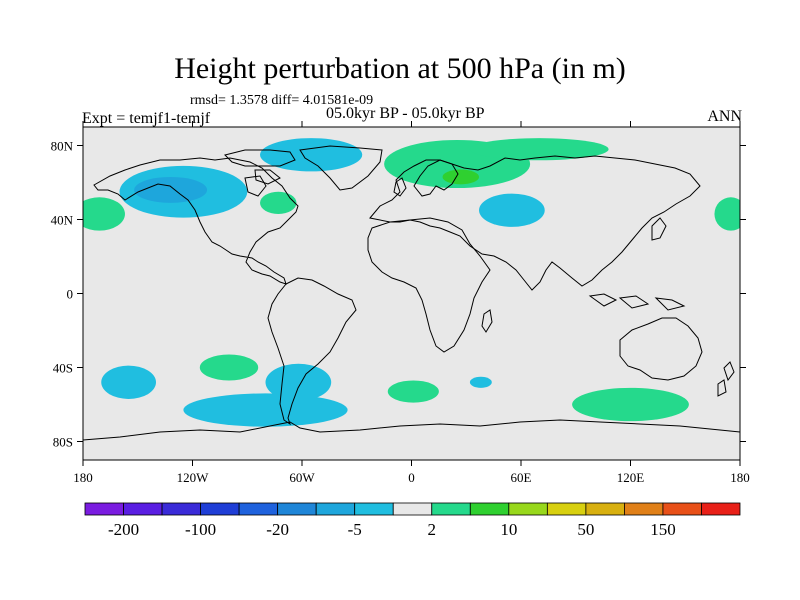 The width and height of the screenshot is (800, 600). I want to click on coastline-south-america, so click(312, 351).